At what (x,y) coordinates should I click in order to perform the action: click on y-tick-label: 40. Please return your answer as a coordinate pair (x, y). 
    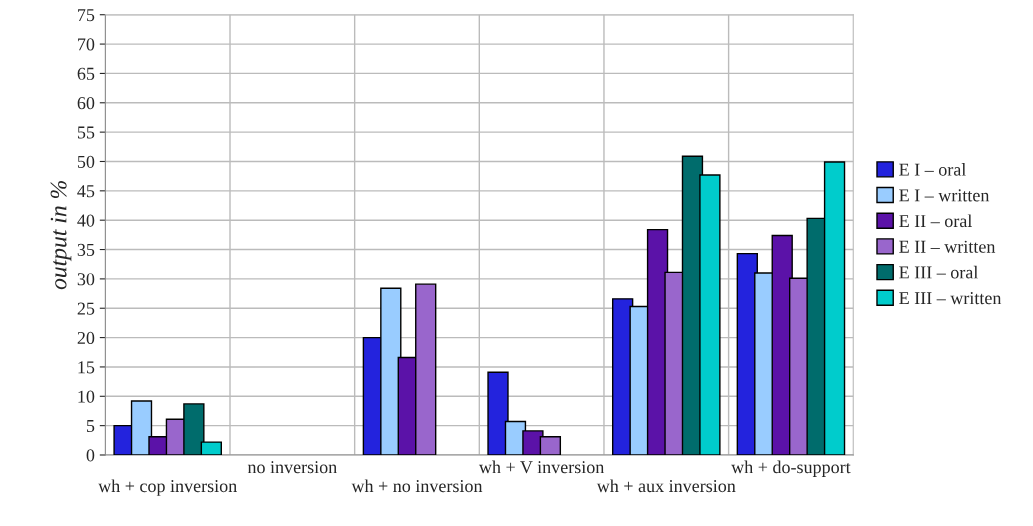
    Looking at the image, I should click on (86, 220).